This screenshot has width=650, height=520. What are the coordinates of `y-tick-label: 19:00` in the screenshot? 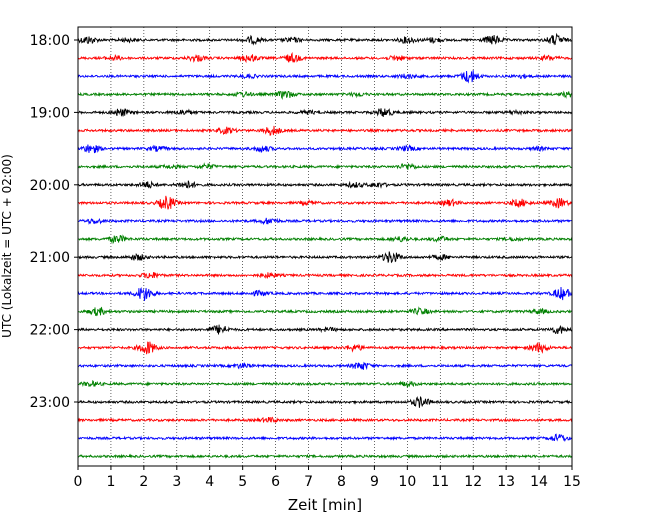 It's located at (50, 113).